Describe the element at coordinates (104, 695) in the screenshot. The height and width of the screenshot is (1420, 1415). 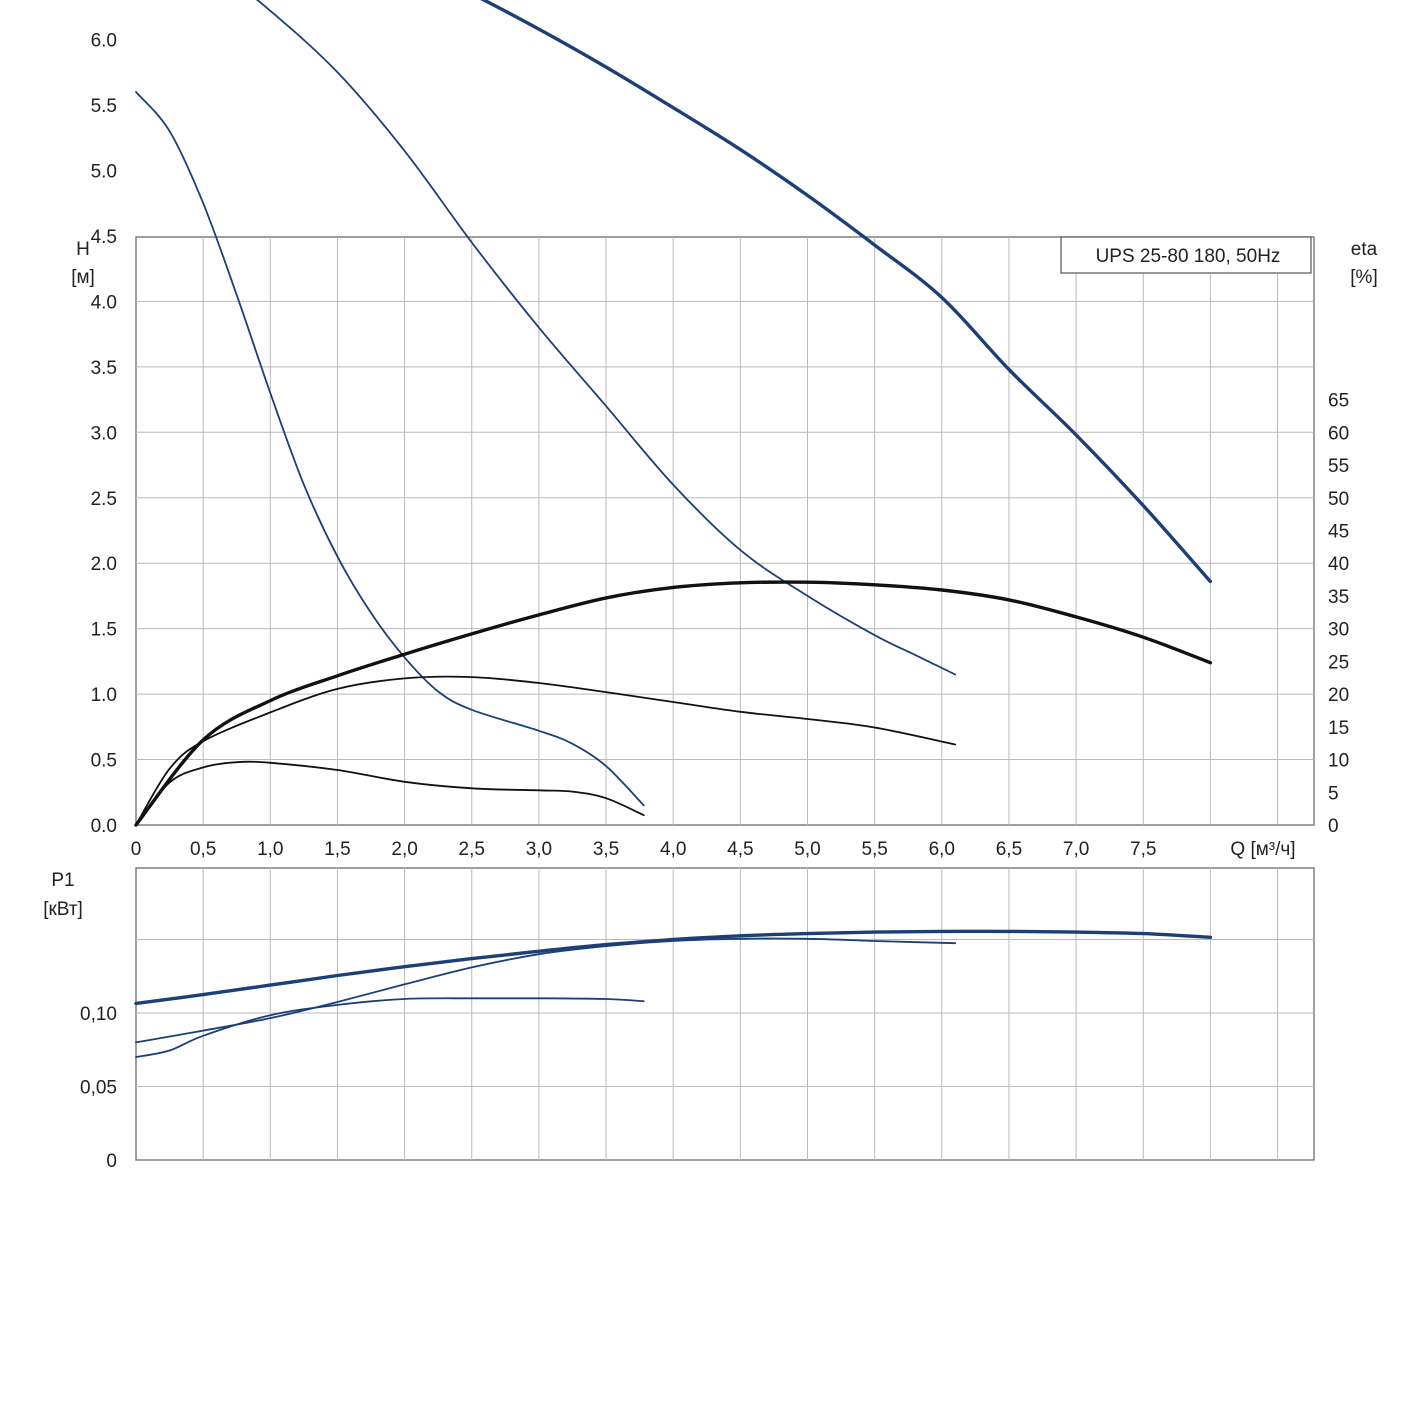
I see `y-left-tick-label: 1.0` at that location.